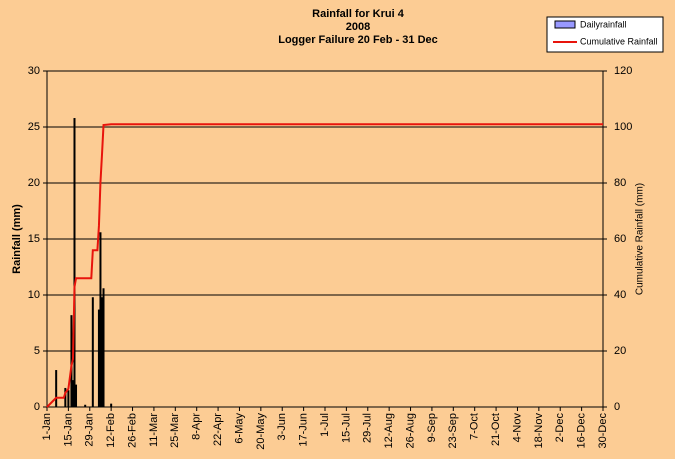 This screenshot has width=675, height=459. I want to click on y-tick-label: 0, so click(37, 407).